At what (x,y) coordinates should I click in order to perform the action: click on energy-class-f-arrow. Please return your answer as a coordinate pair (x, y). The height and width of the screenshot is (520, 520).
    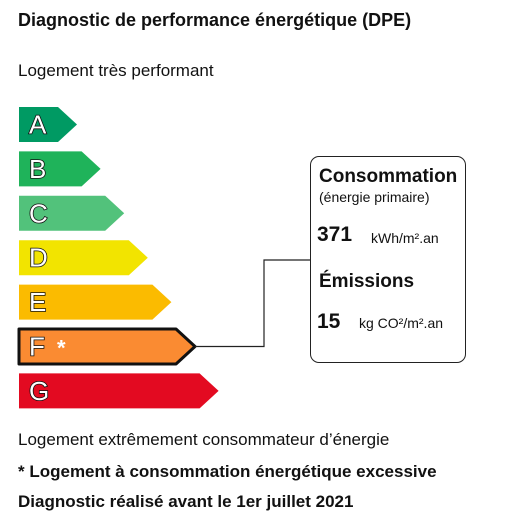
    Looking at the image, I should click on (107, 346).